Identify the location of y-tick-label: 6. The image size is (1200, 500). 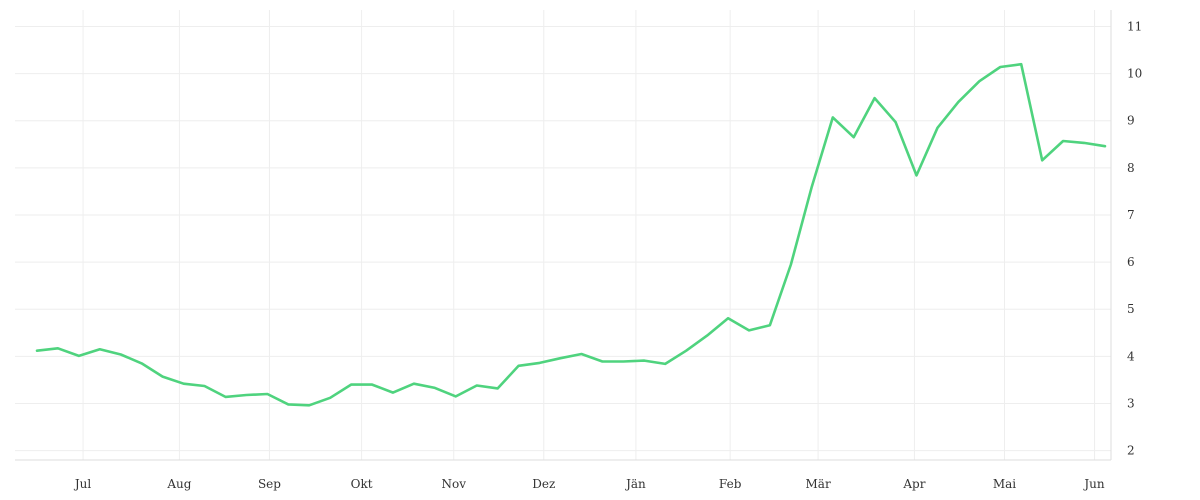
(1131, 262).